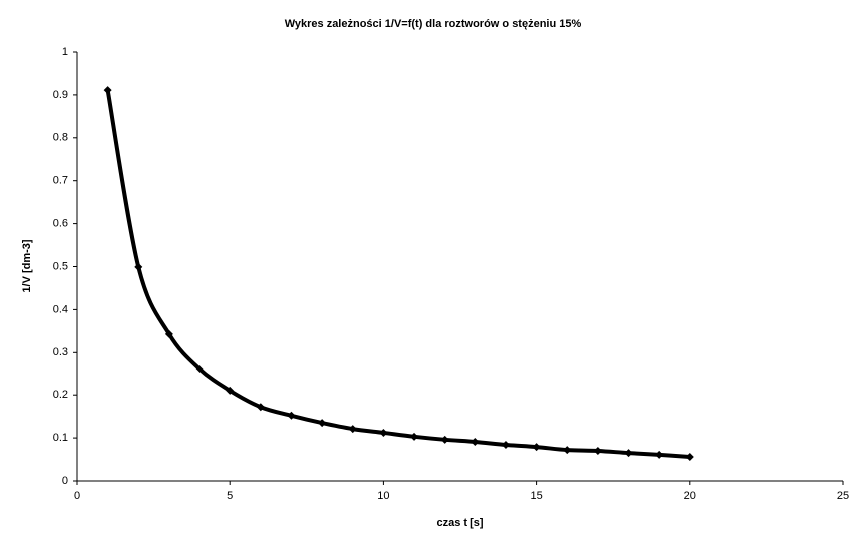 This screenshot has height=548, width=866. Describe the element at coordinates (60, 181) in the screenshot. I see `y-tick-label: 0.7` at that location.